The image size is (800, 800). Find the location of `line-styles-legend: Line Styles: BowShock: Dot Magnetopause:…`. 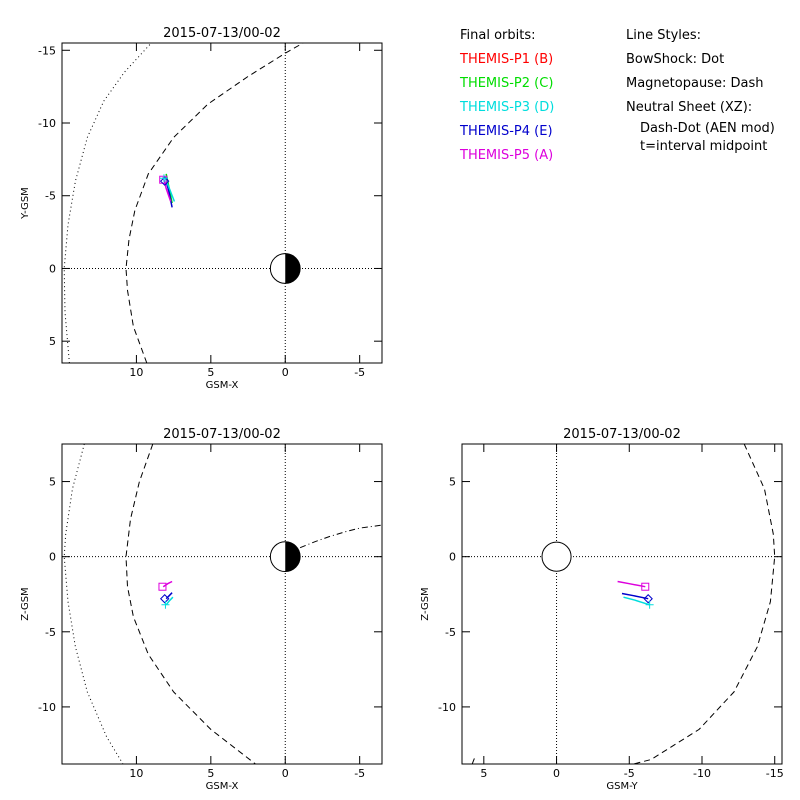

line-styles-legend: Line Styles: BowShock: Dot Magnetopause:… is located at coordinates (700, 90).